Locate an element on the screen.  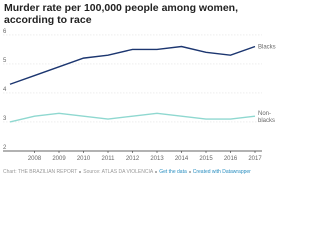
x-tick-label: 2014 is located at coordinates (182, 159).